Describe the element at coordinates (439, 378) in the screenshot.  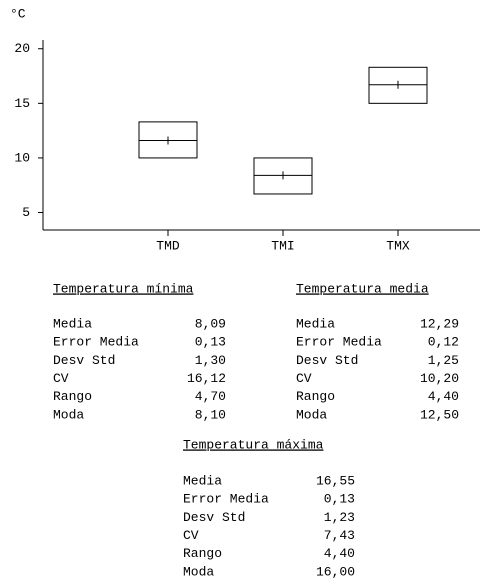
I see `stat-value: 10,20` at that location.